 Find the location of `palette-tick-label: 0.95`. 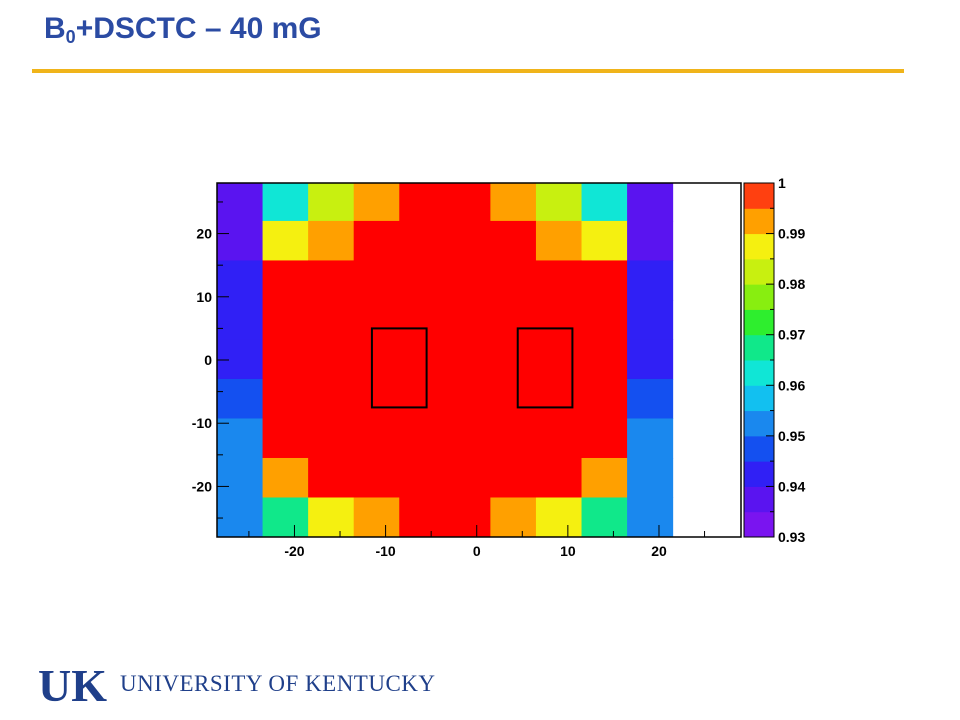

palette-tick-label: 0.95 is located at coordinates (791, 436).